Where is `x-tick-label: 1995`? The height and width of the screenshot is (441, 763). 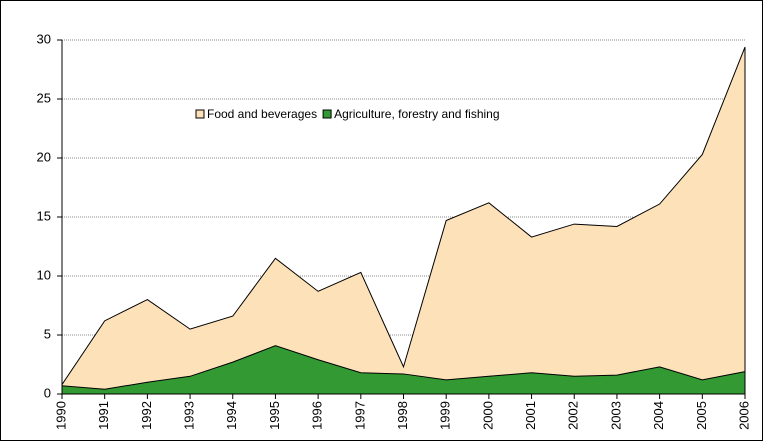
x-tick-label: 1995 is located at coordinates (274, 415).